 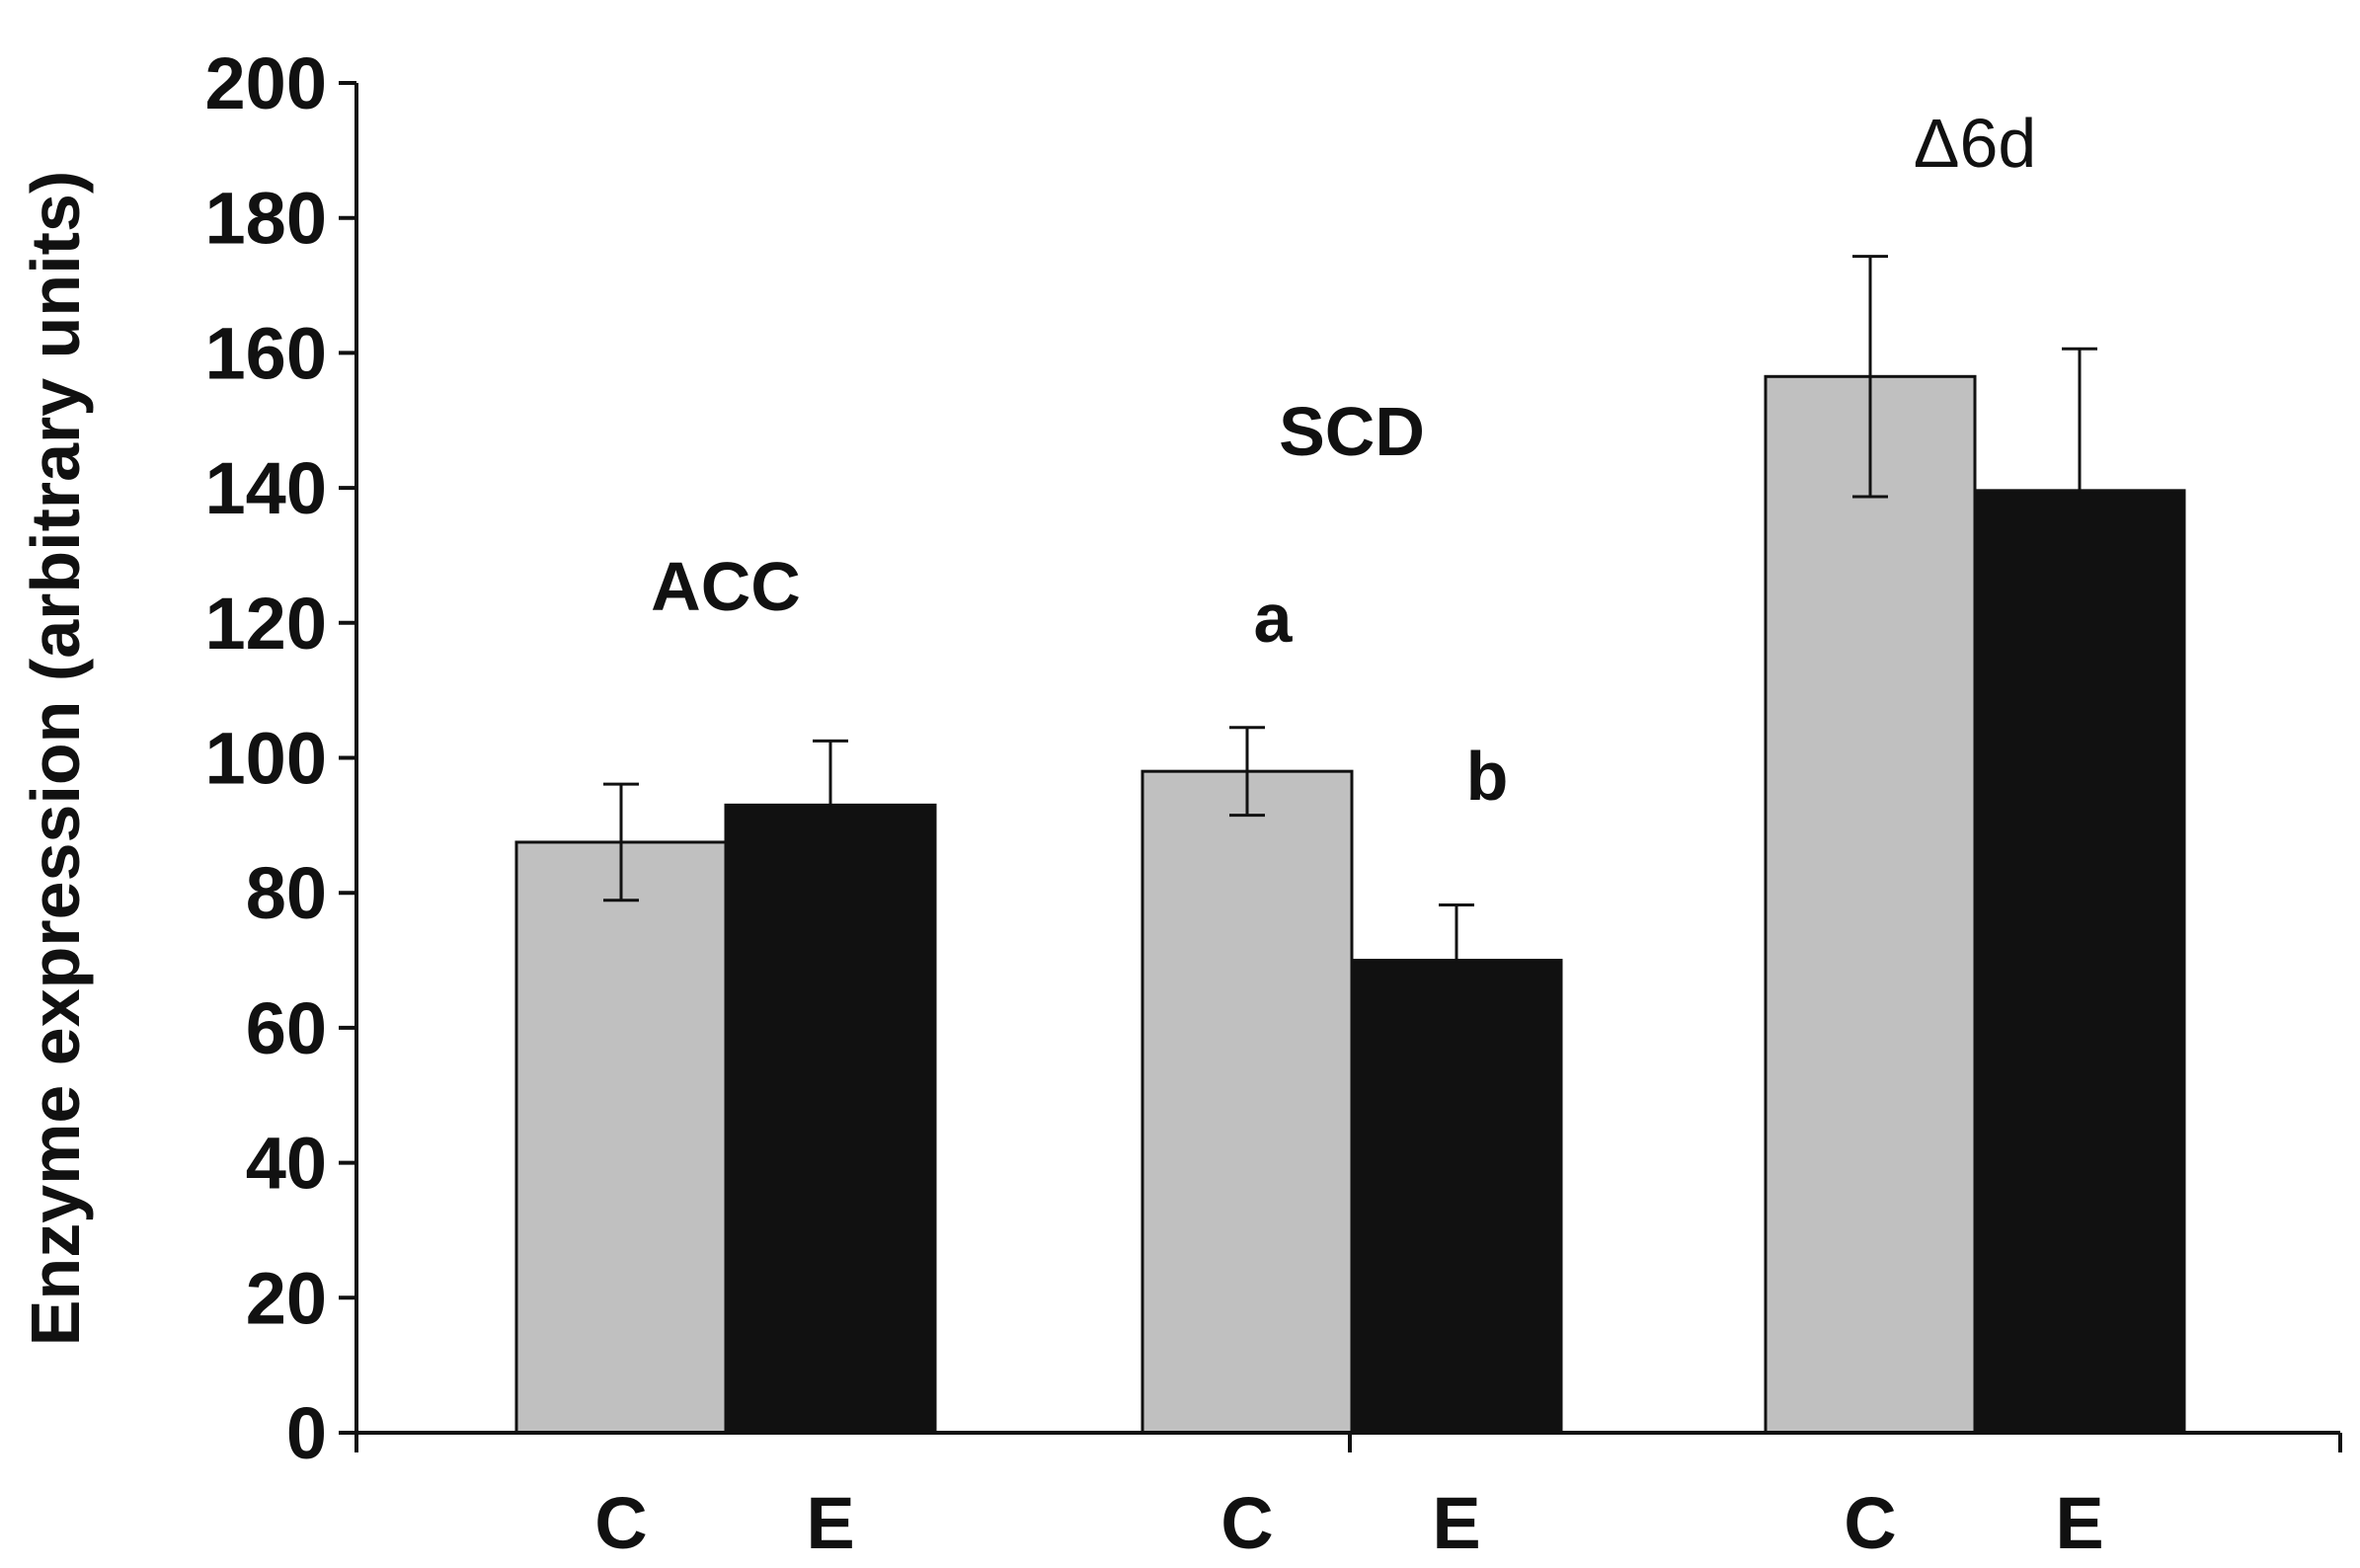 What do you see at coordinates (266, 353) in the screenshot?
I see `y-tick-label: 160` at bounding box center [266, 353].